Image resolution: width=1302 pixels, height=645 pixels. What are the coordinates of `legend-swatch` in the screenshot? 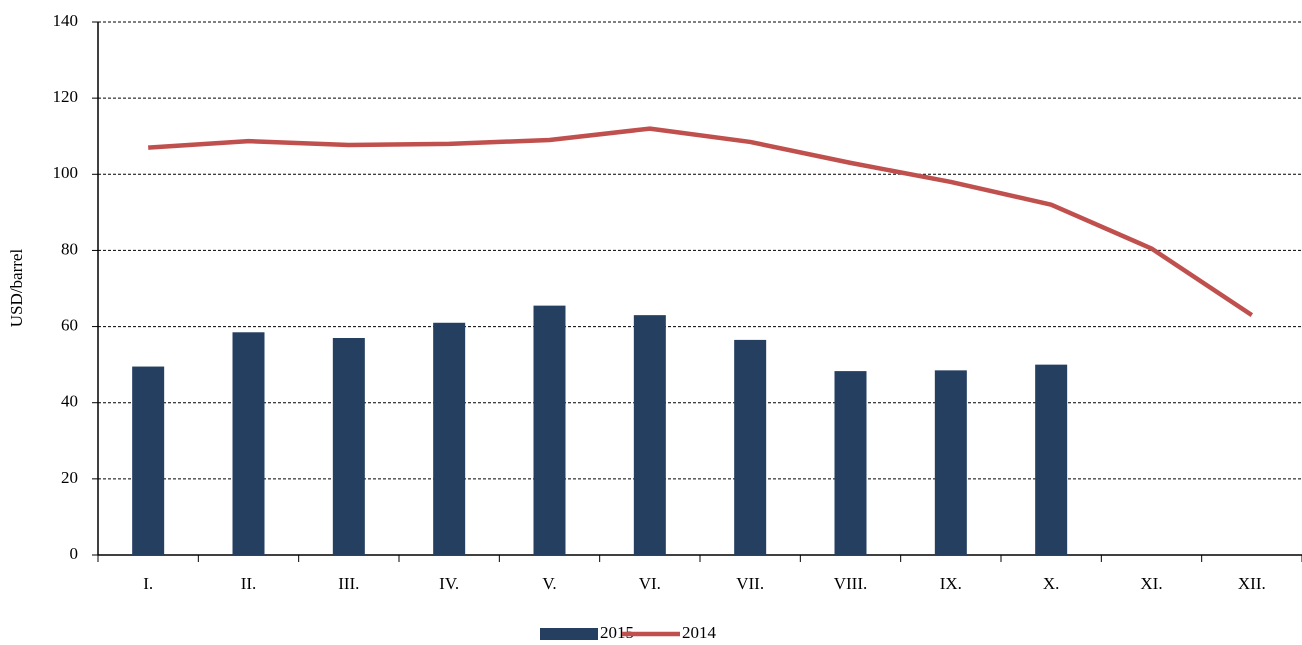 It's located at (569, 634).